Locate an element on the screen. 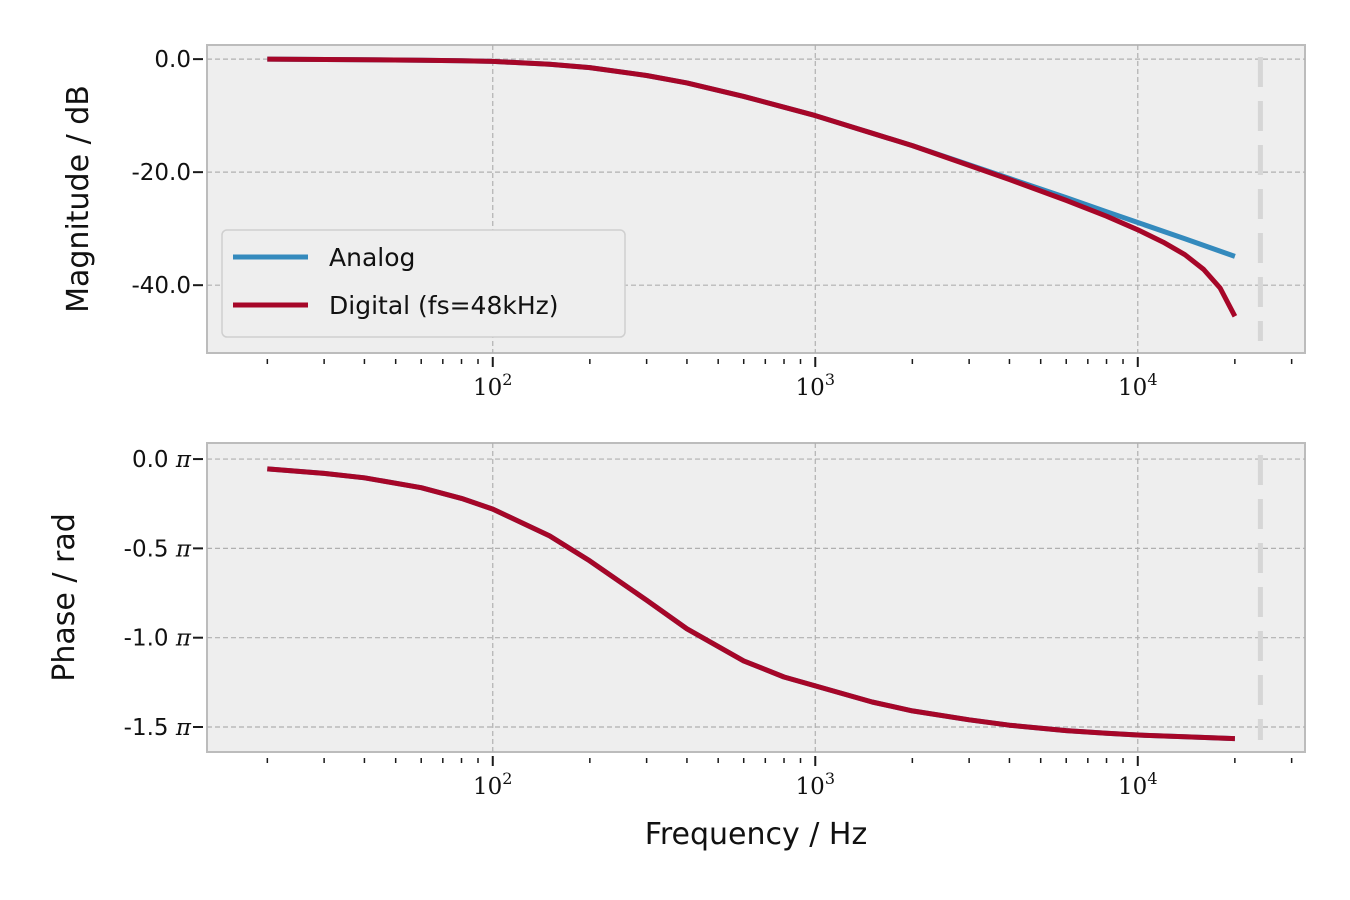 The image size is (1350, 900). y-axis-title: Magnitude / dB is located at coordinates (78, 199).